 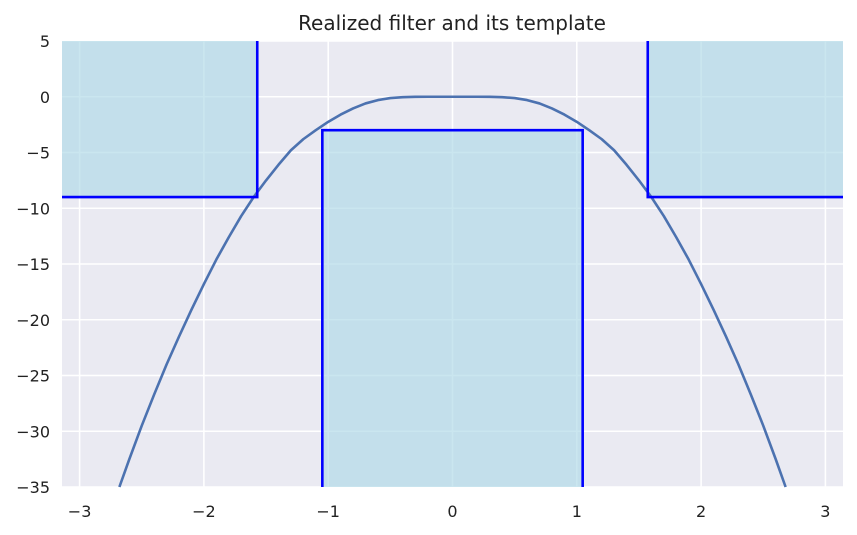 I want to click on x-tick-label: −1, so click(x=328, y=511).